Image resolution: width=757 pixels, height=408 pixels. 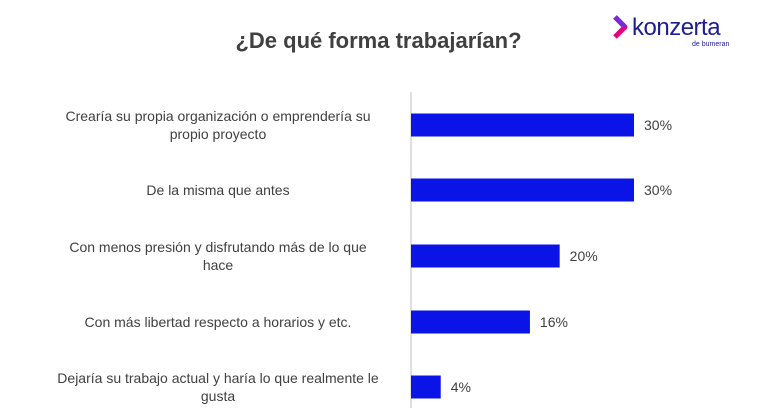 What do you see at coordinates (711, 44) in the screenshot?
I see `logo-tagline: de bumeran` at bounding box center [711, 44].